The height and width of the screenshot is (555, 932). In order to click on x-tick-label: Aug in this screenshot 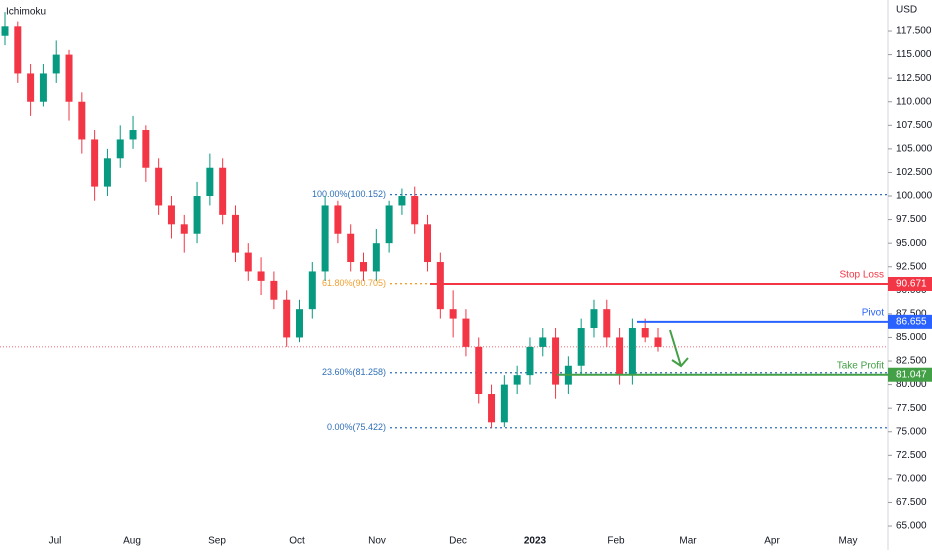, I will do `click(132, 541)`.